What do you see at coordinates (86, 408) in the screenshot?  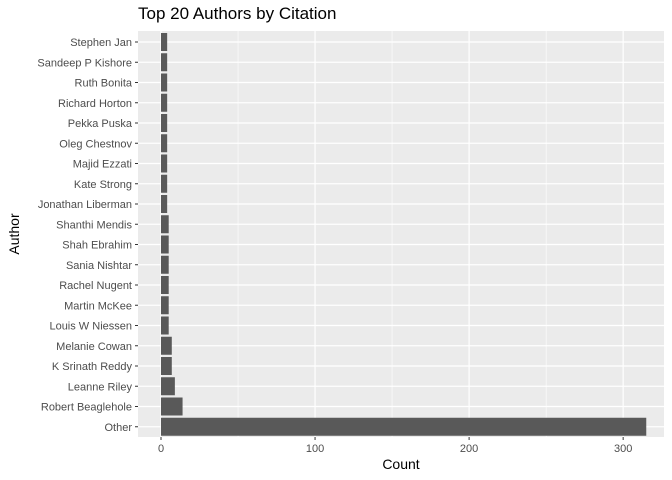 I see `y-tick-label: Robert Beaglehole` at bounding box center [86, 408].